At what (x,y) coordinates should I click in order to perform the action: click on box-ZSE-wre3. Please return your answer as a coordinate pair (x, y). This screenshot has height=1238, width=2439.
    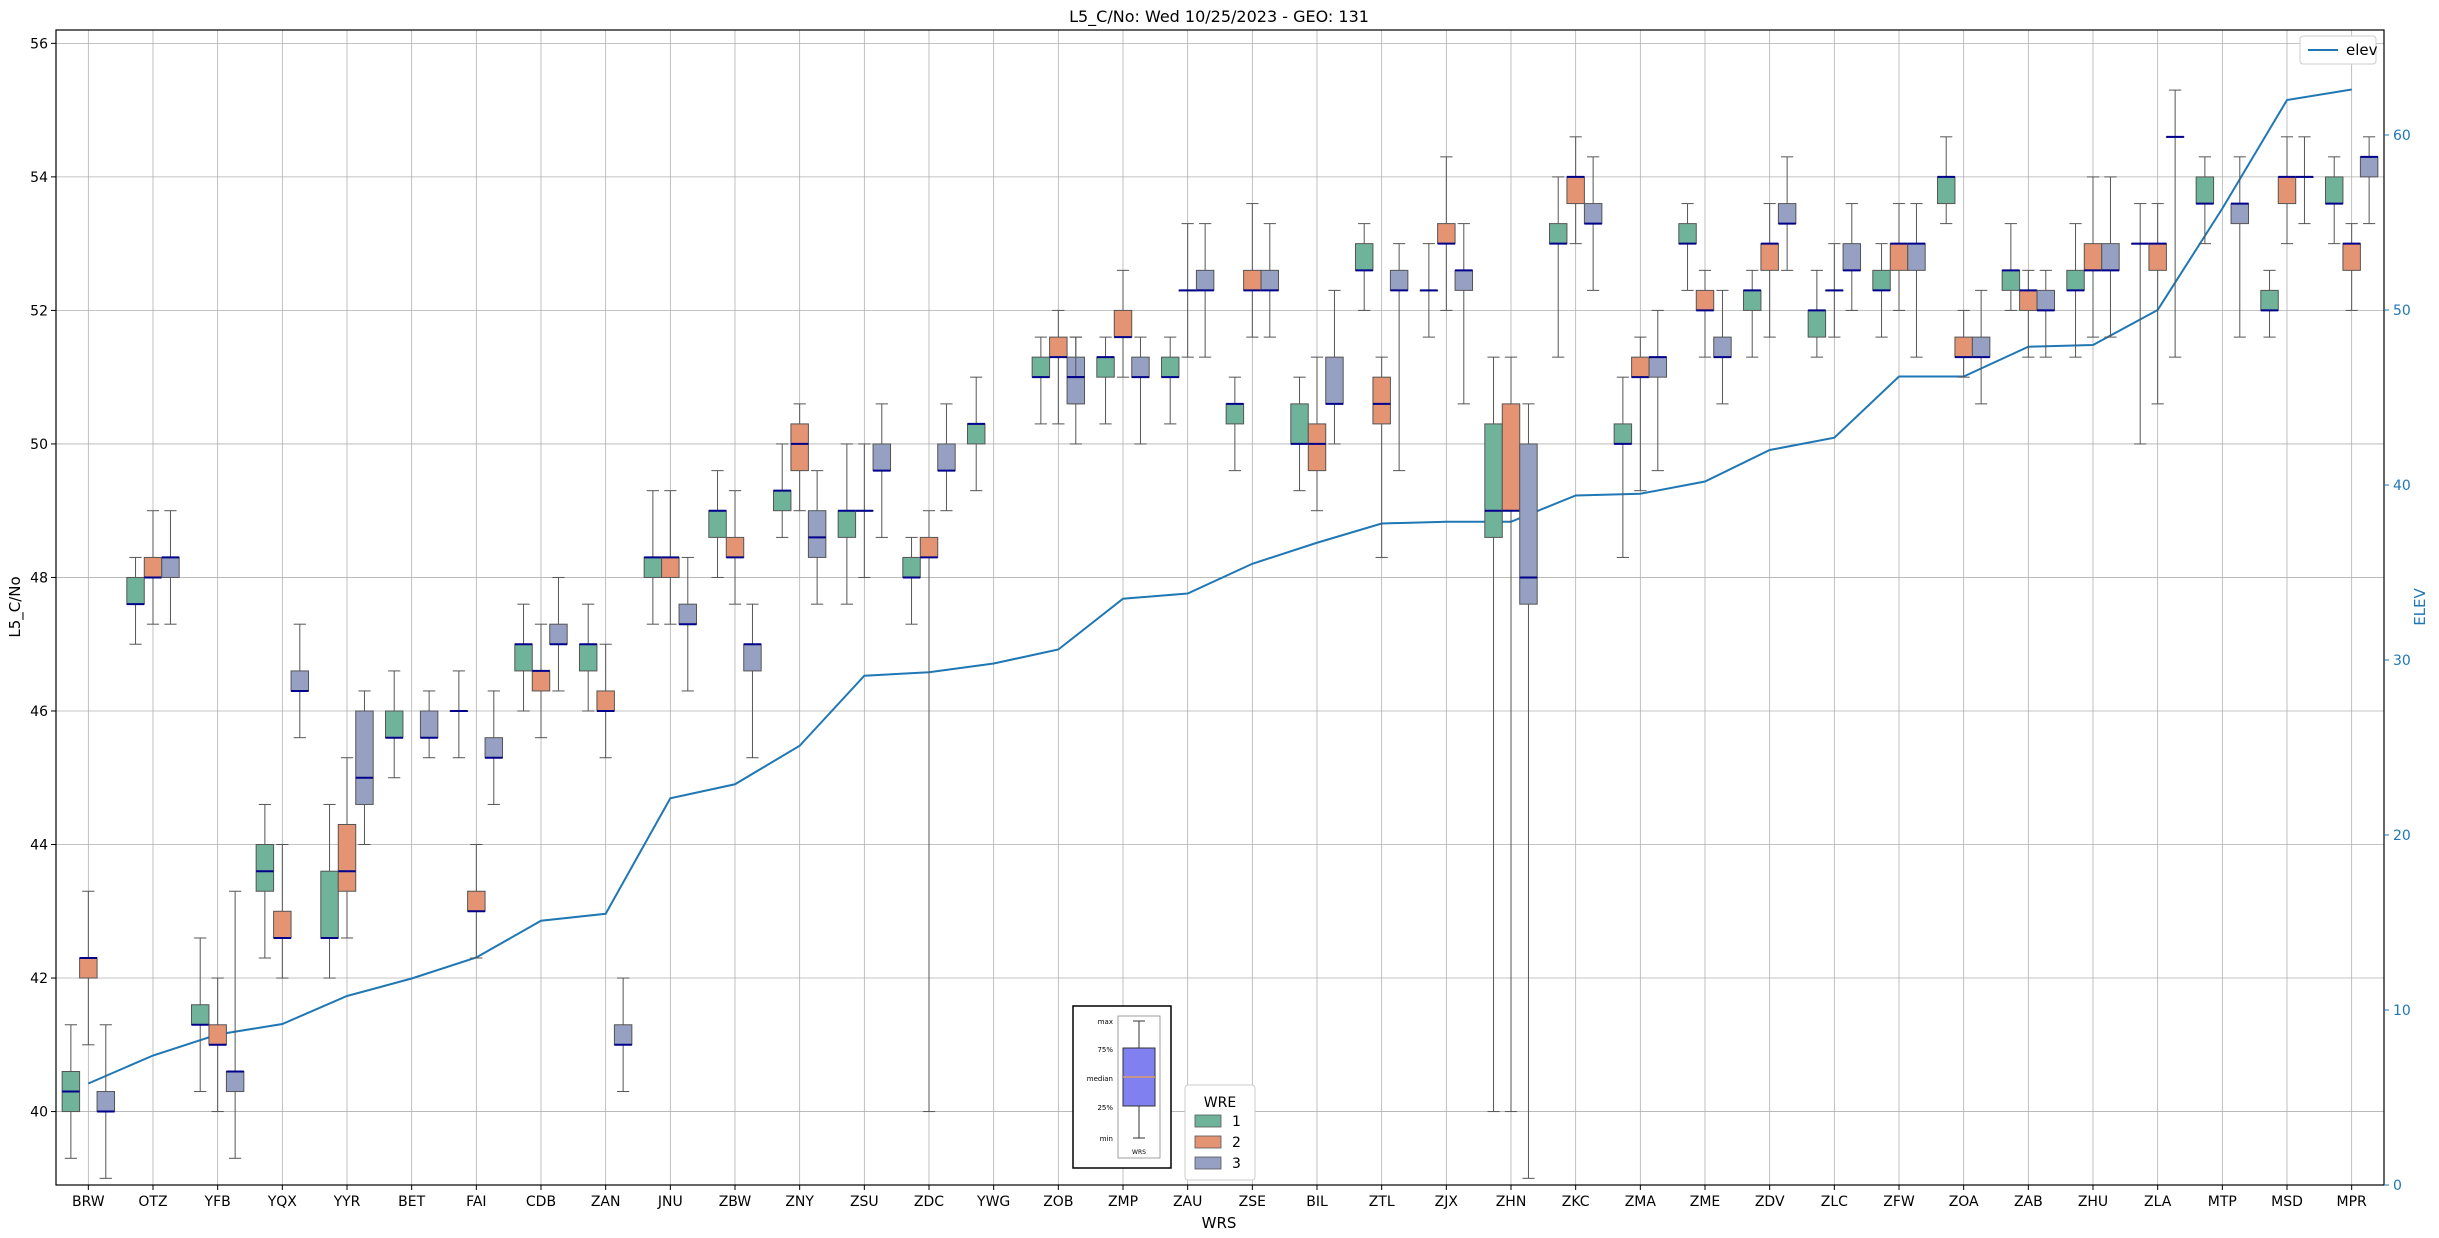
    Looking at the image, I should click on (1270, 280).